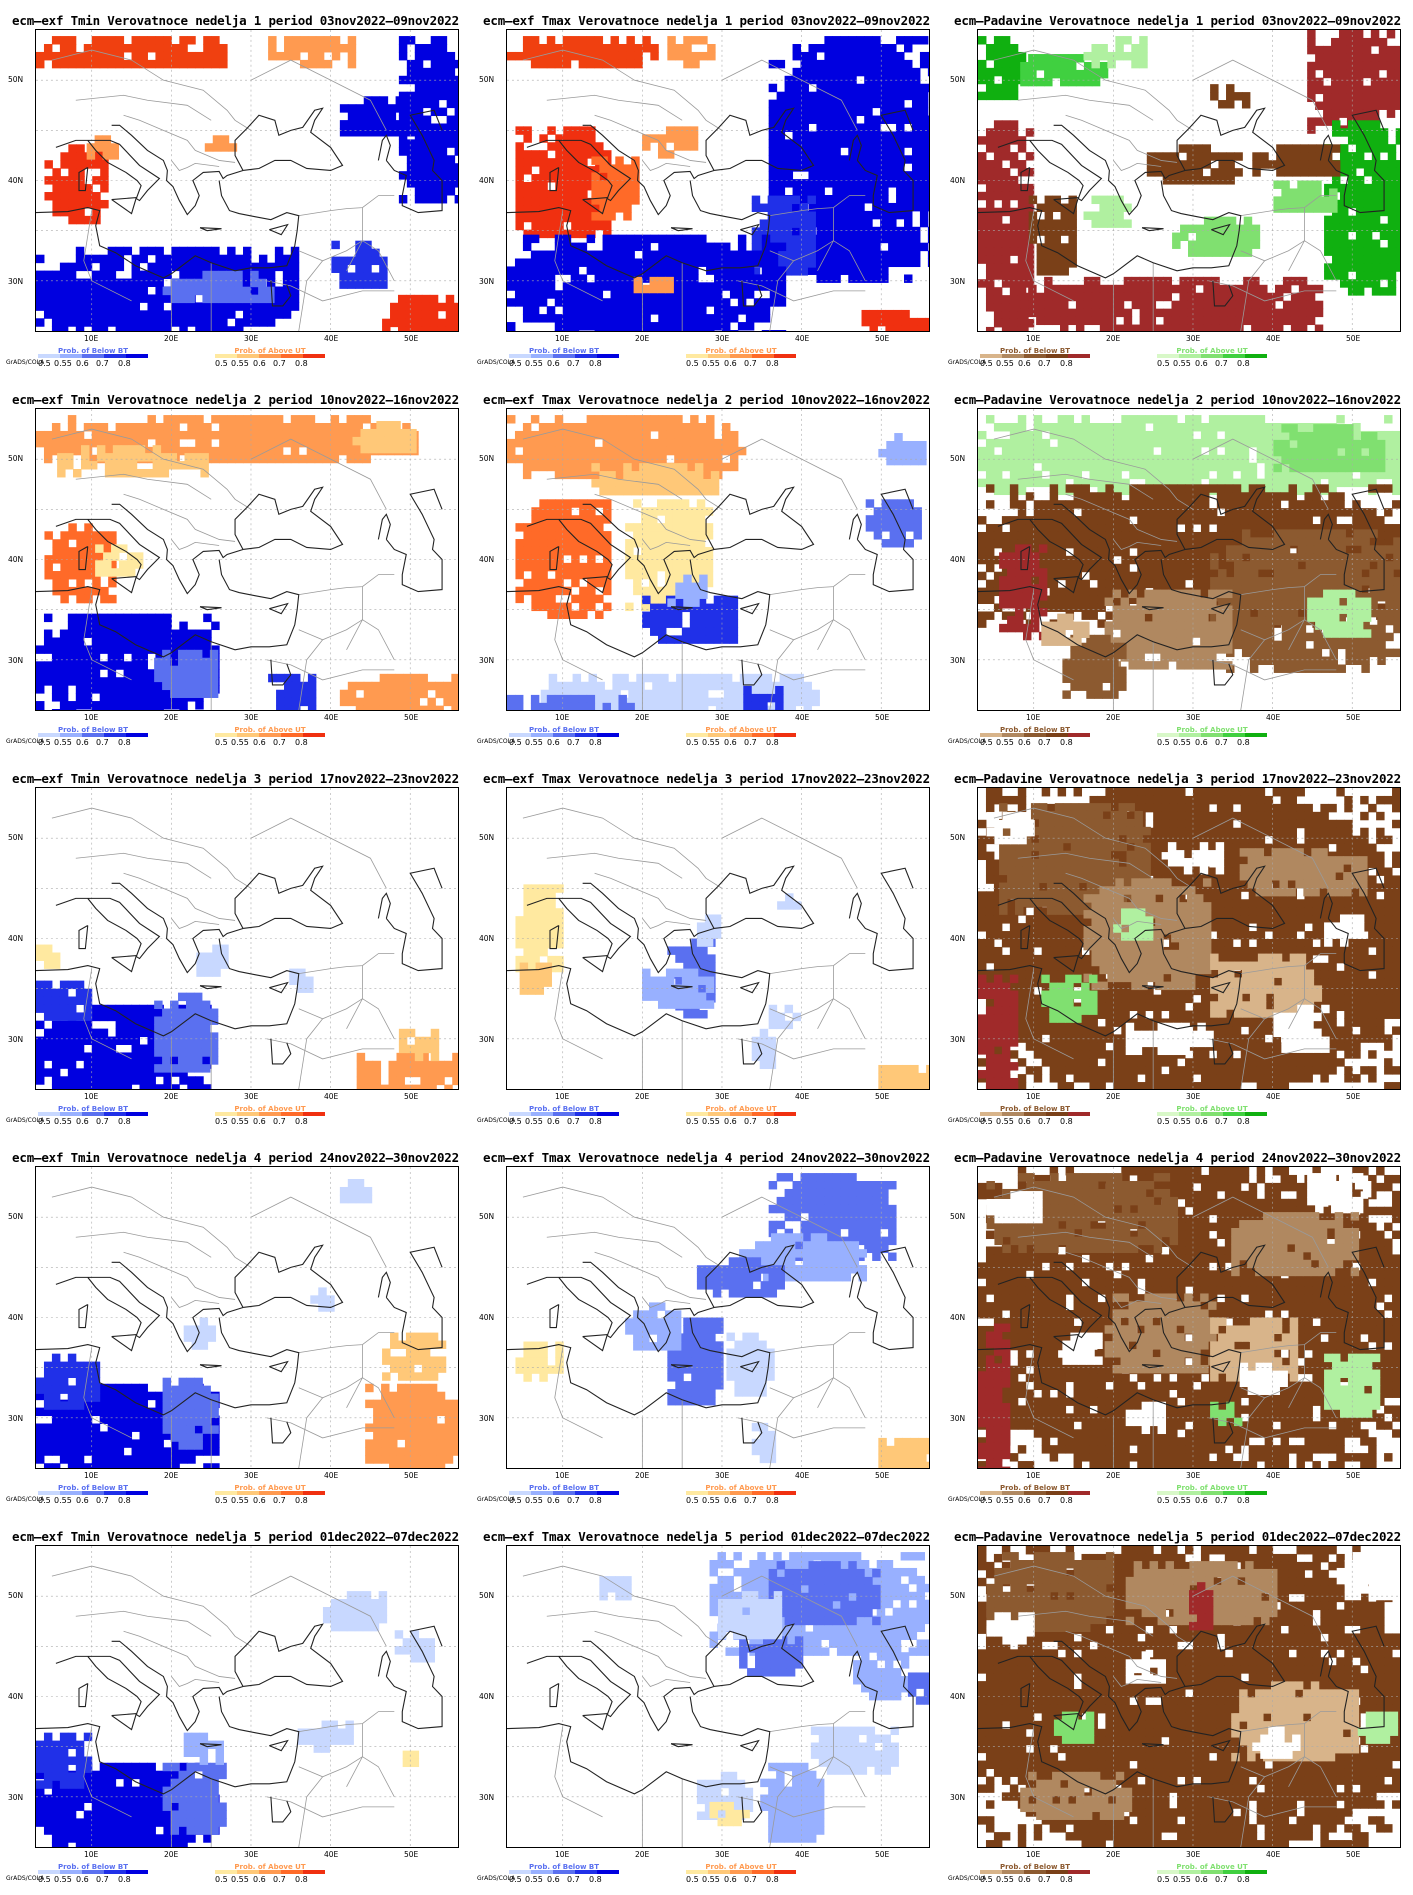 The height and width of the screenshot is (1895, 1413). What do you see at coordinates (642, 1854) in the screenshot?
I see `longitude-label: 20E` at bounding box center [642, 1854].